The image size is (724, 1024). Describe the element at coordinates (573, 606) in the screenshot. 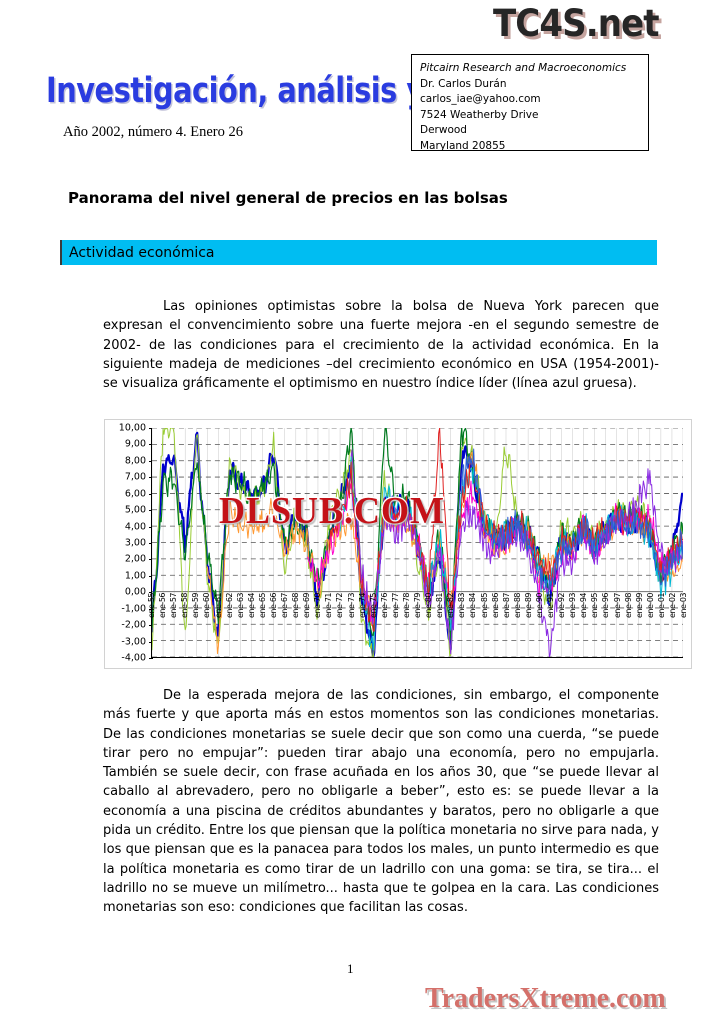

I see `chart-x-tick: ene-93` at that location.